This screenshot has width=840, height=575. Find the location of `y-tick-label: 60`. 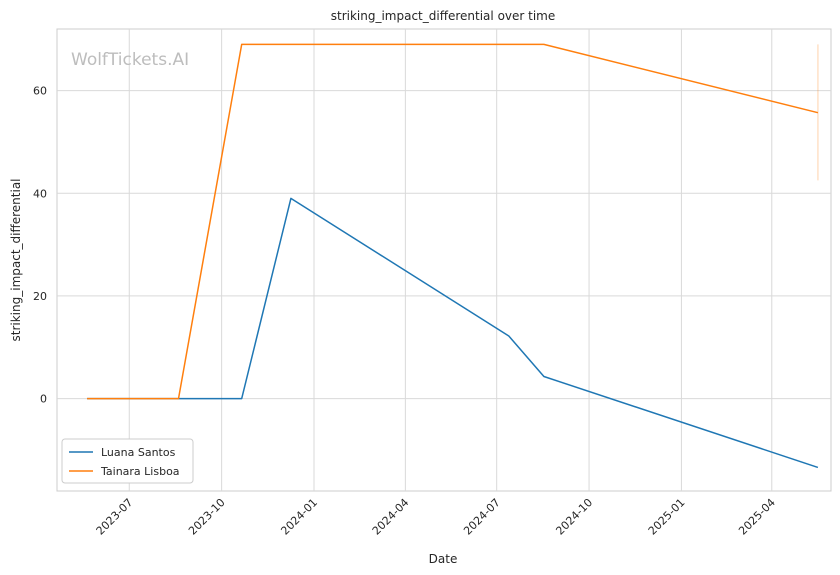

y-tick-label: 60 is located at coordinates (40, 91).